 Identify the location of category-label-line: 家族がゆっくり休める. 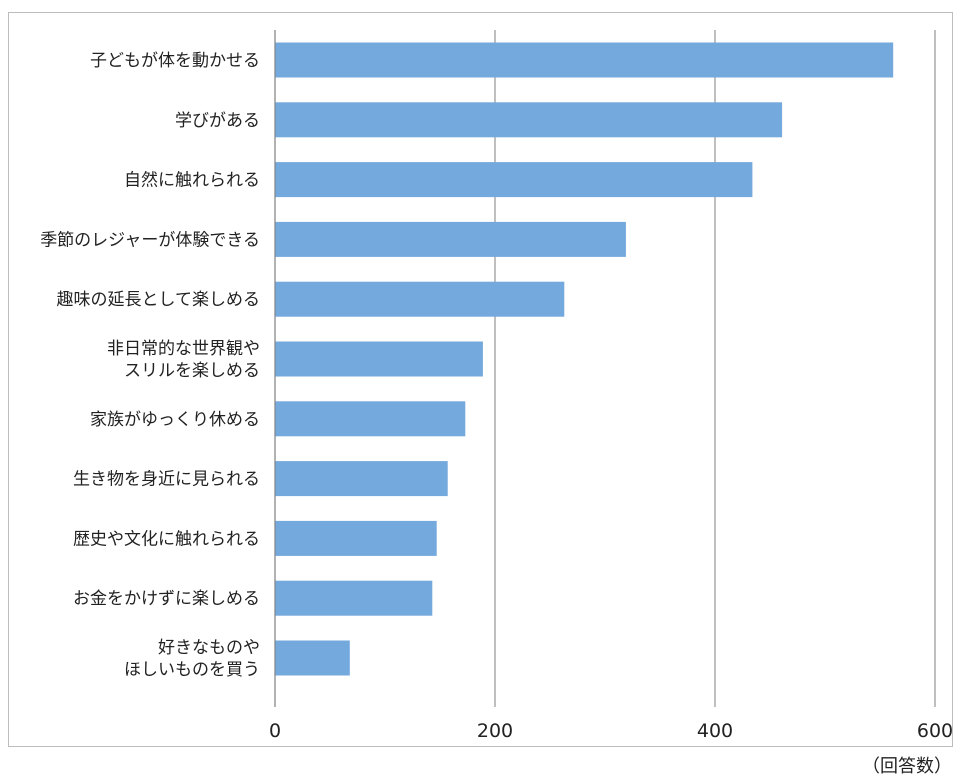
(175, 420).